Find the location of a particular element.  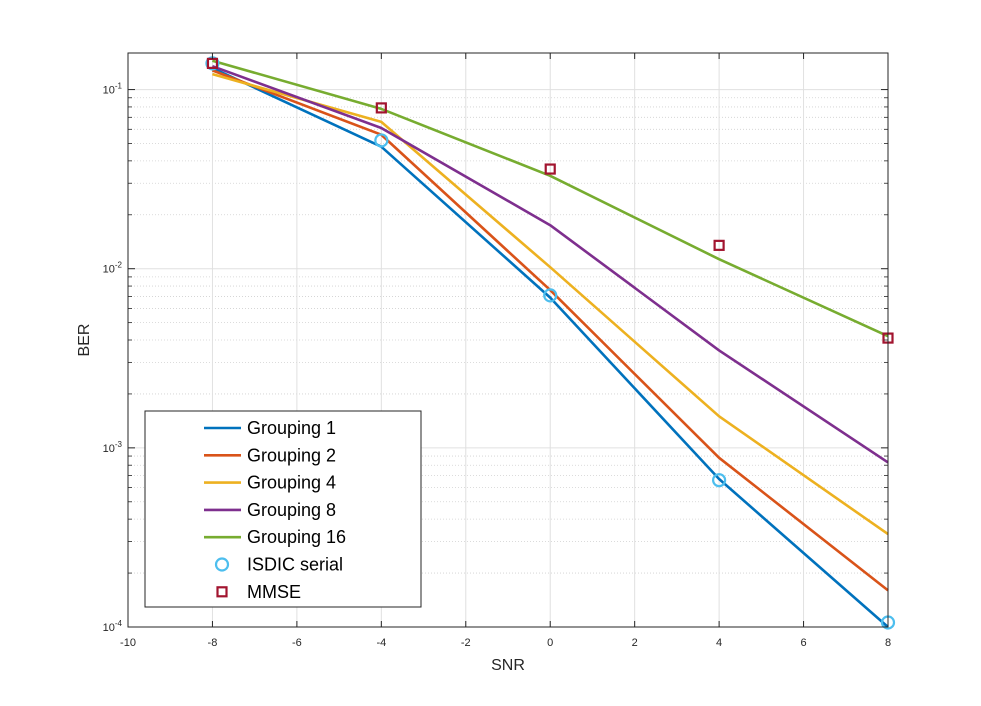

y-tick-label: 10⁻³ is located at coordinates (113, 447).